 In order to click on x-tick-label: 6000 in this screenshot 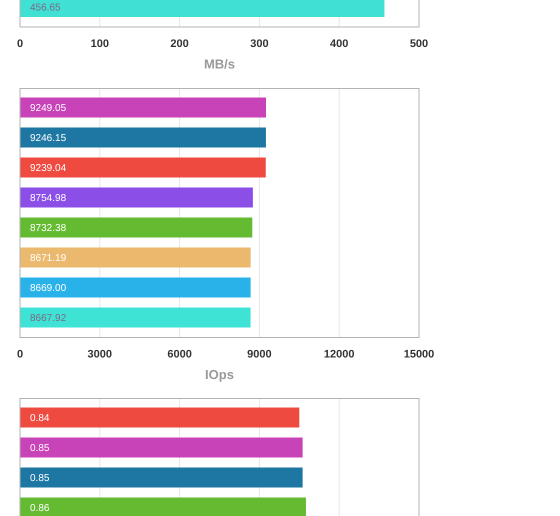, I will do `click(179, 354)`.